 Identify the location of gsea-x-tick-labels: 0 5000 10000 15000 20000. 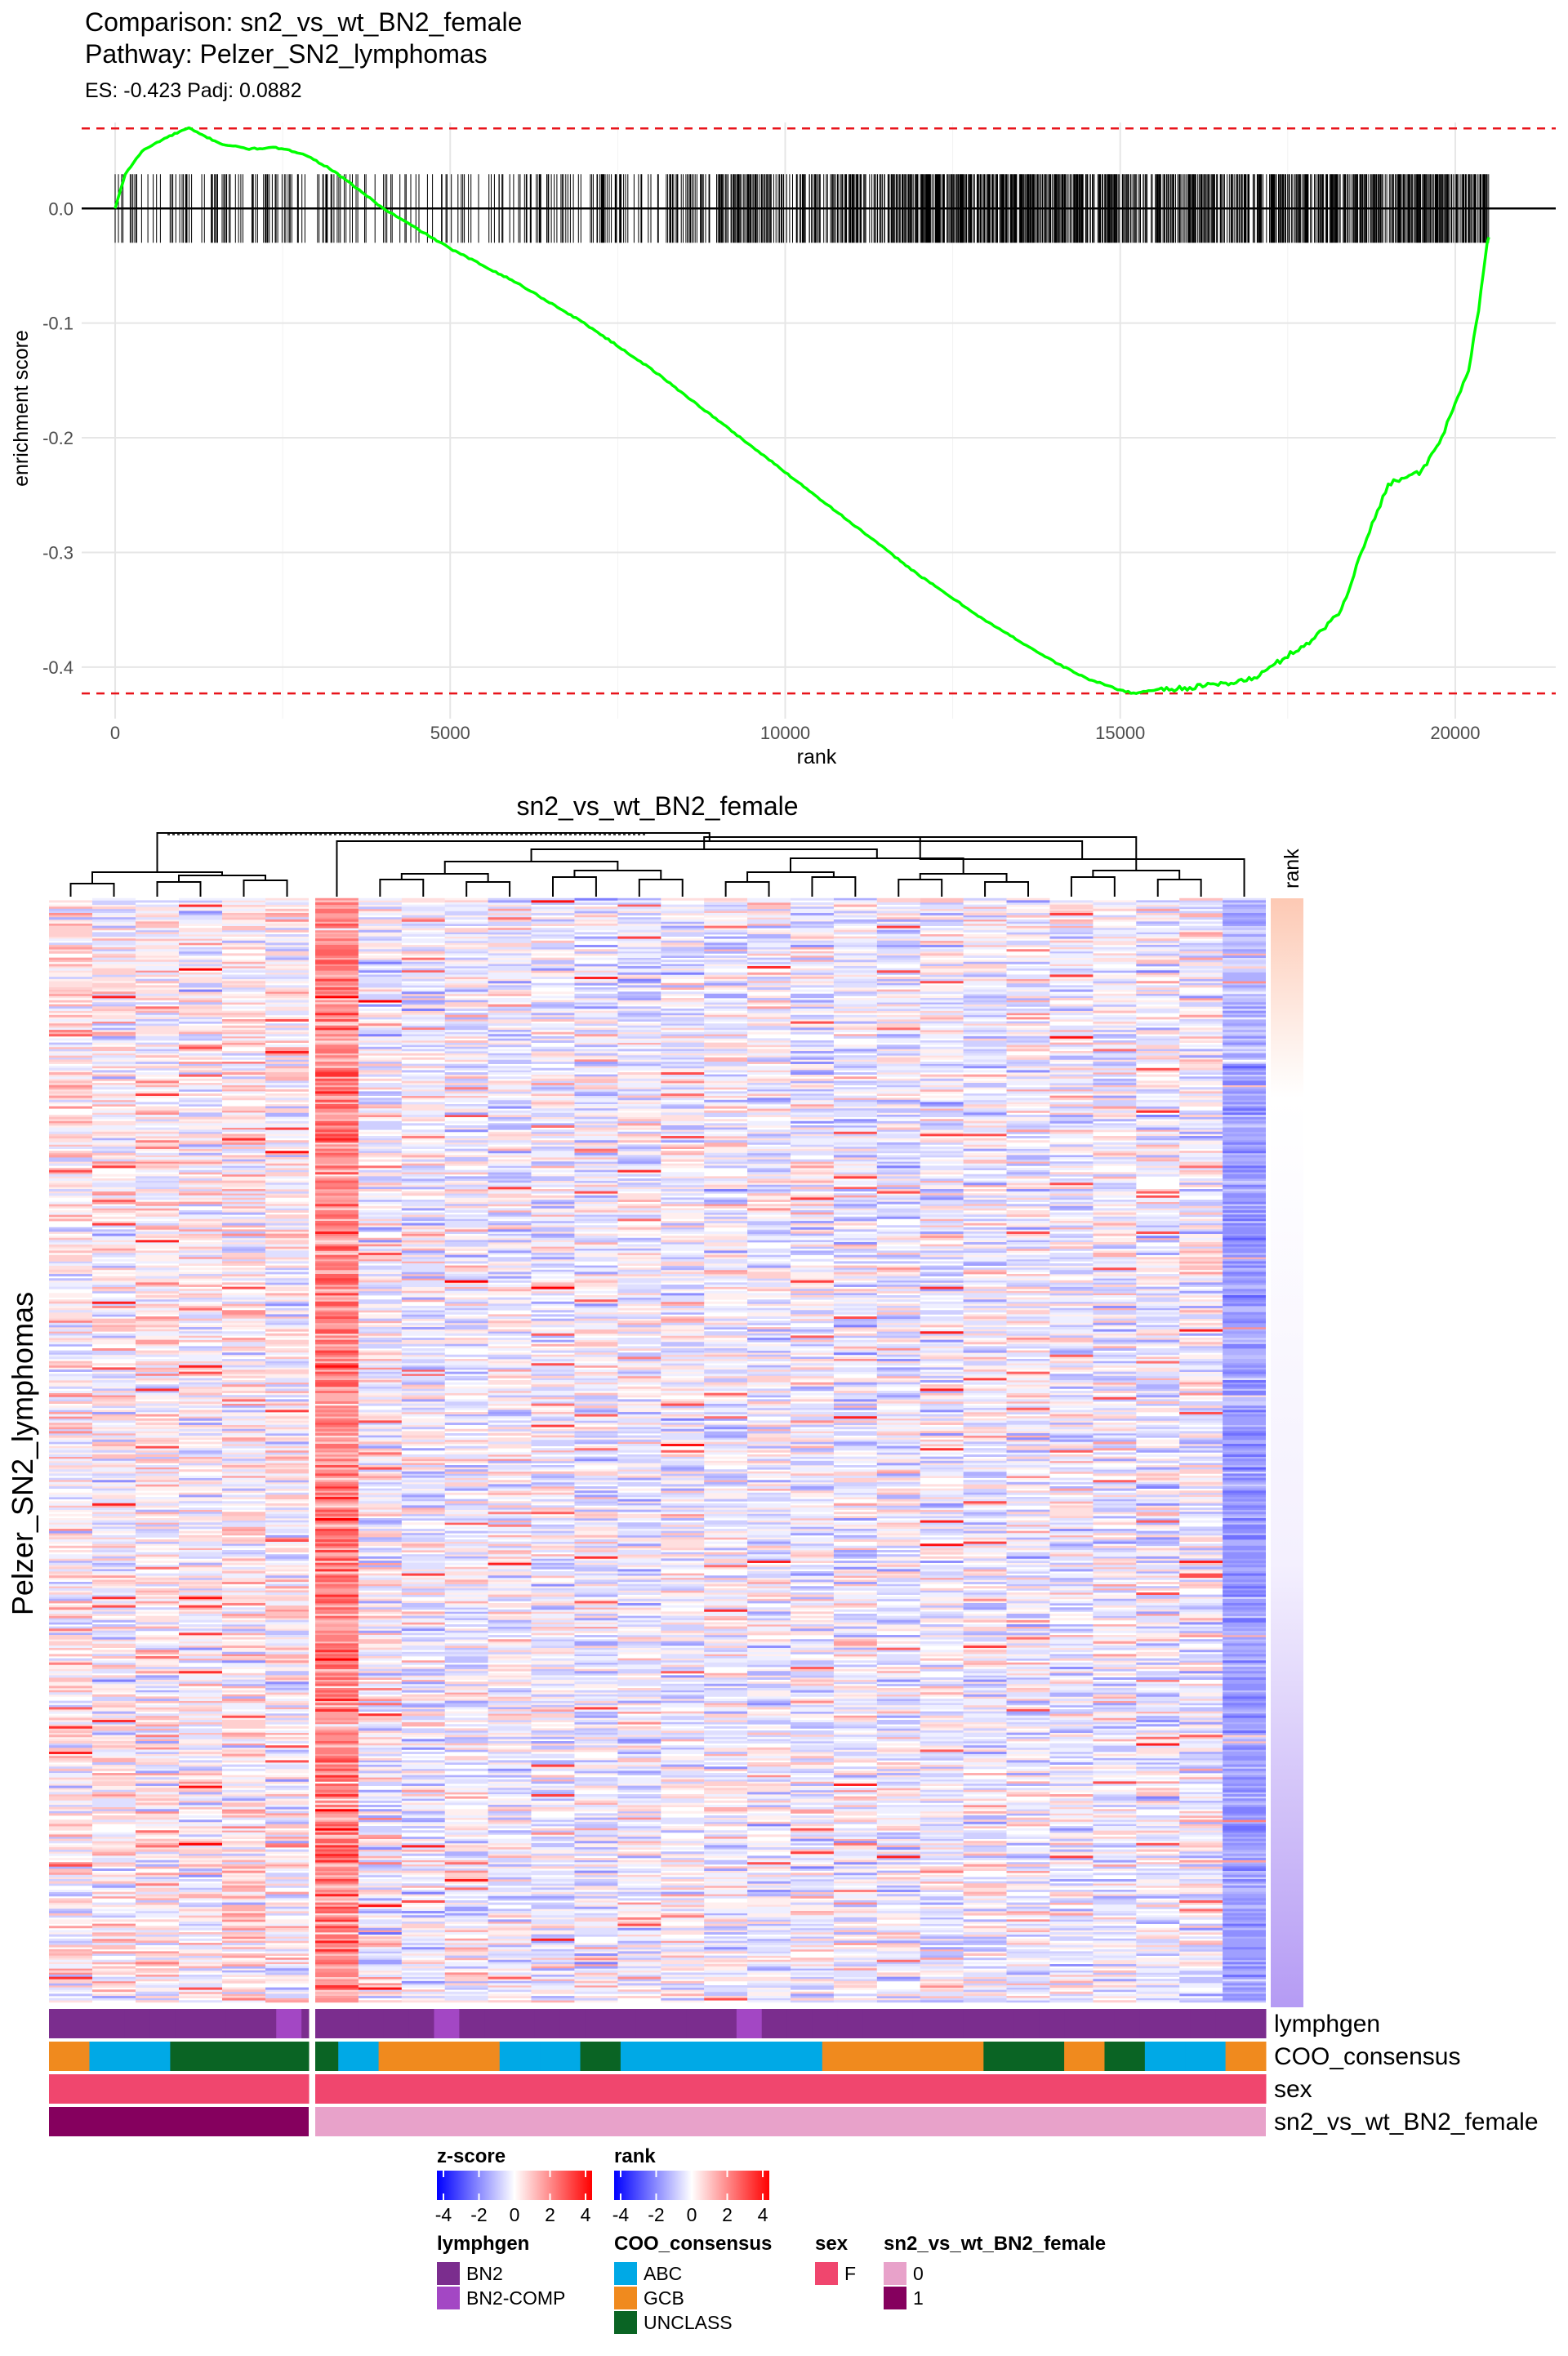
(795, 733).